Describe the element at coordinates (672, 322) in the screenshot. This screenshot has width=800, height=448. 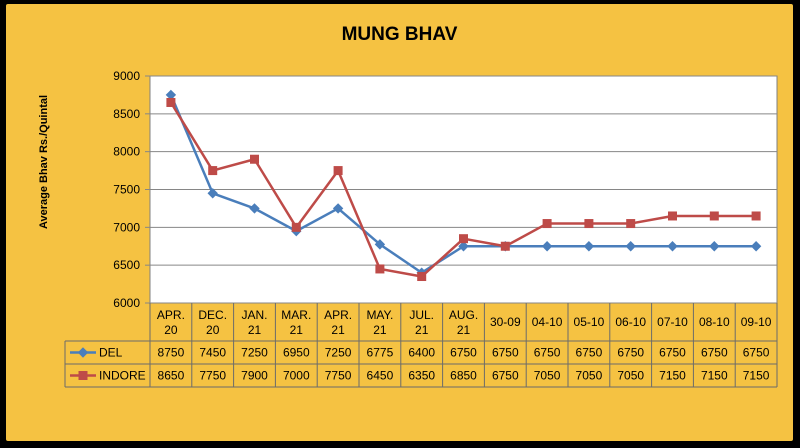
I see `x-tick-label: 07-10` at that location.